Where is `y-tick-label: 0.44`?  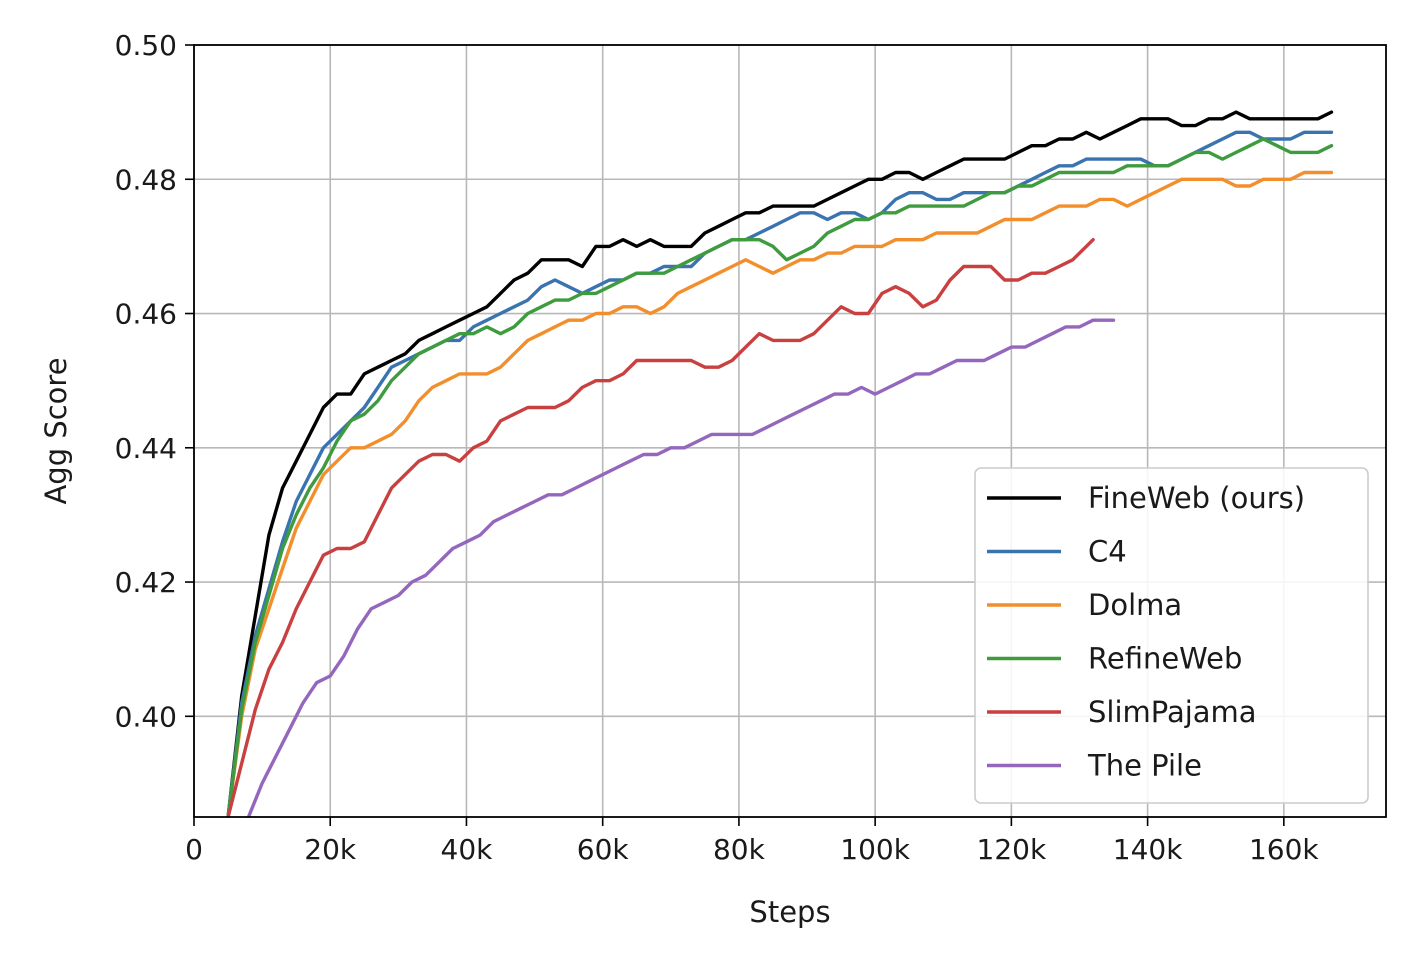
y-tick-label: 0.44 is located at coordinates (146, 448).